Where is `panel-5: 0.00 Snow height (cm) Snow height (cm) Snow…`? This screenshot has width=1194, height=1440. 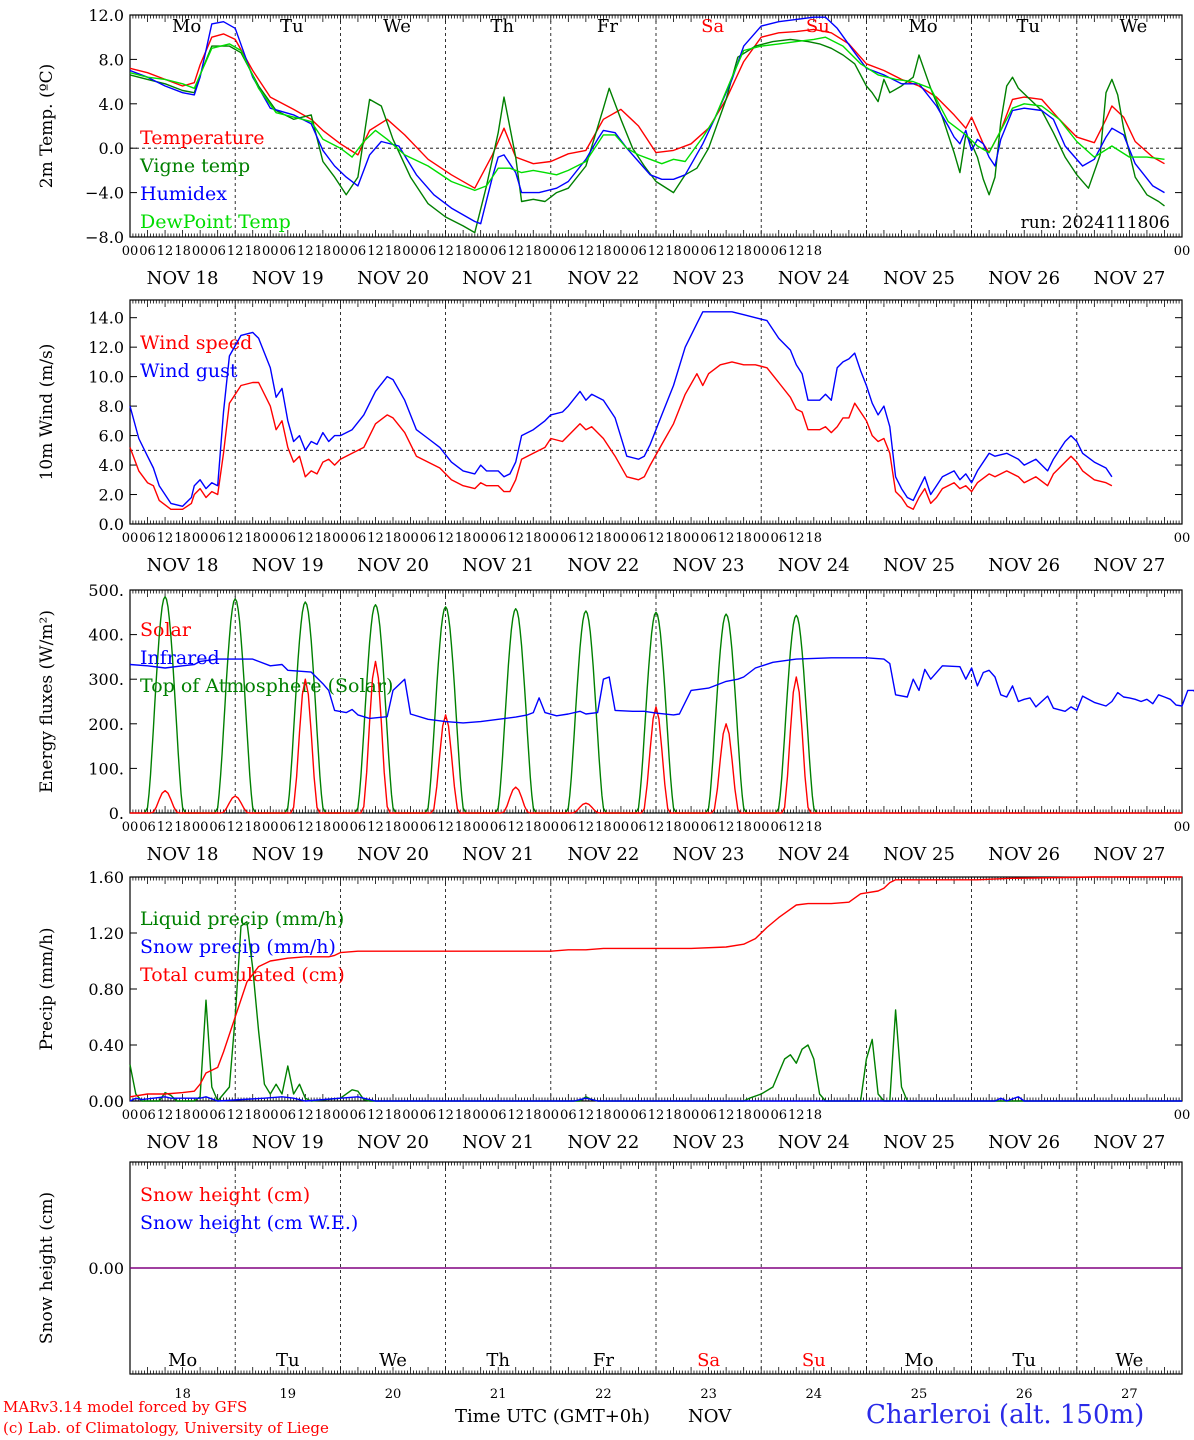
panel-5: 0.00 Snow height (cm) Snow height (cm) Snow… is located at coordinates (610, 1268).